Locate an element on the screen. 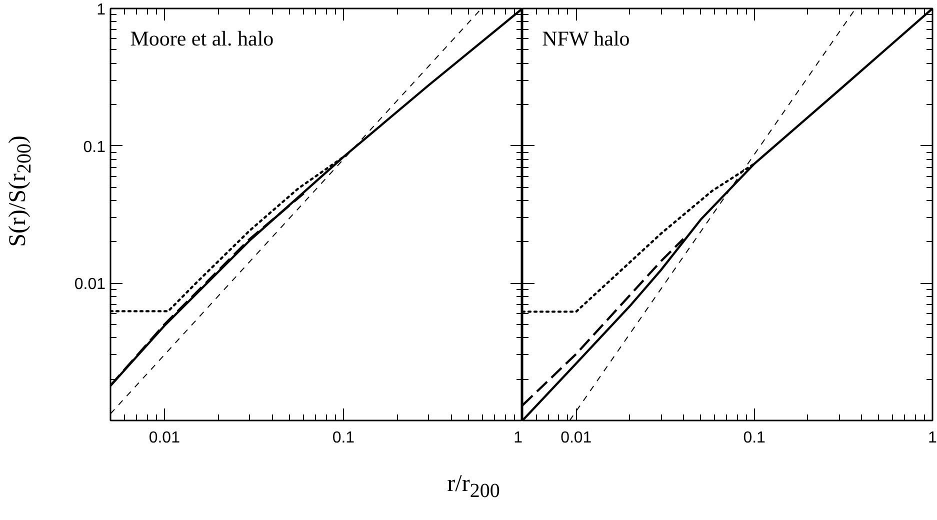 This screenshot has width=937, height=520. text: Moore et al. halo is located at coordinates (202, 38).